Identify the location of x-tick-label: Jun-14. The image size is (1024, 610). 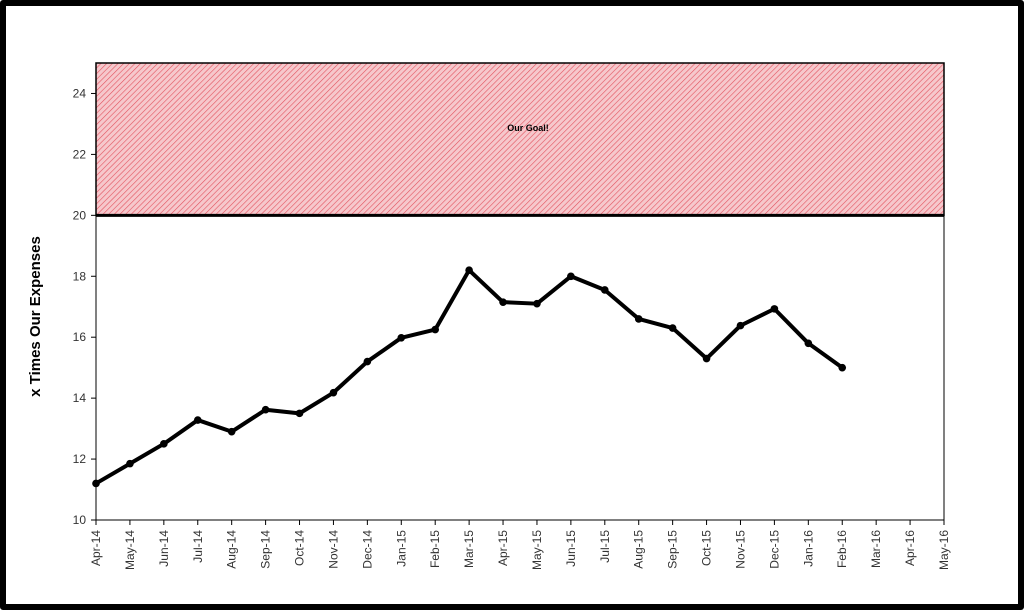
(164, 548).